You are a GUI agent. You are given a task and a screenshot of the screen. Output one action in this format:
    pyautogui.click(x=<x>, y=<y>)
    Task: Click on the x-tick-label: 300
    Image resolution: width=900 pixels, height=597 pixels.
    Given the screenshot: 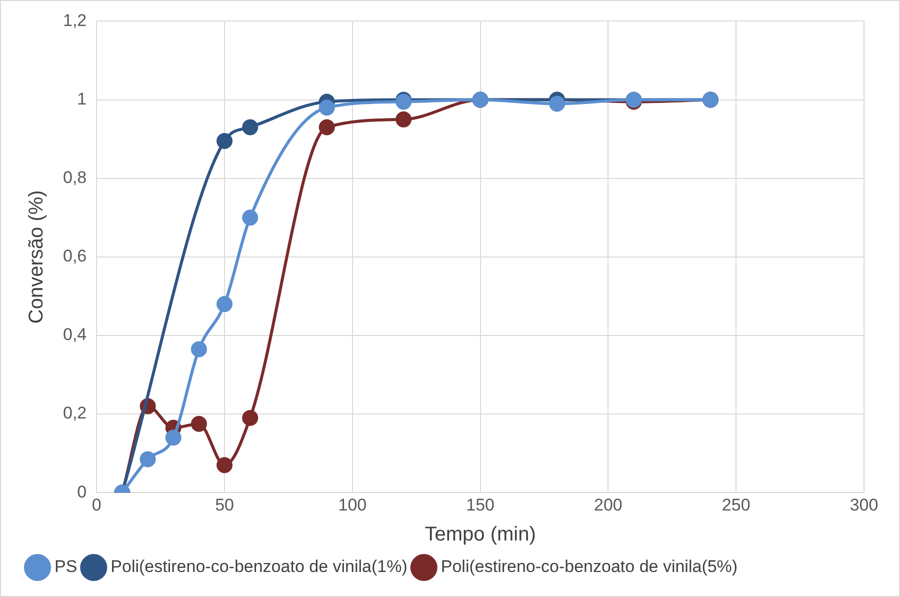 What is the action you would take?
    pyautogui.click(x=864, y=504)
    